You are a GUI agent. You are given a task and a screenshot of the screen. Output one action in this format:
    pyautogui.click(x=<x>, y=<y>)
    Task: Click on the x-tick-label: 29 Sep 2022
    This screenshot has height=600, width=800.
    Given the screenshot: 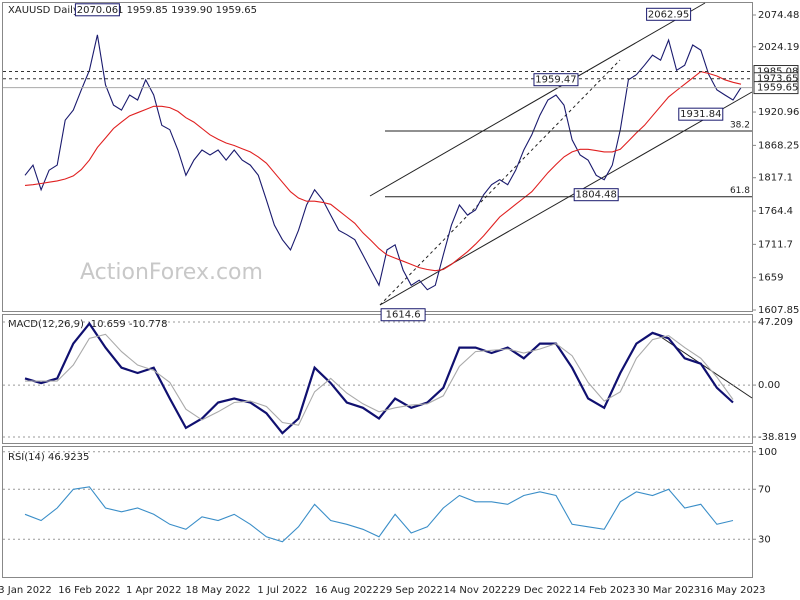 What is the action you would take?
    pyautogui.click(x=410, y=590)
    